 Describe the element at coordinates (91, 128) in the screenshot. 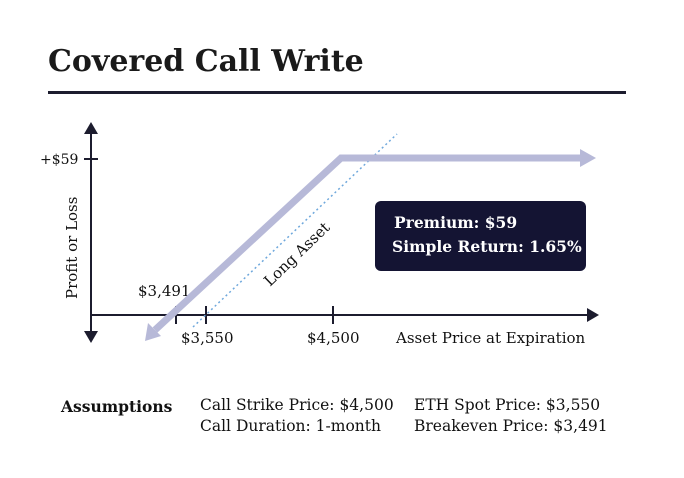

I see `y-axis-top-arrow` at that location.